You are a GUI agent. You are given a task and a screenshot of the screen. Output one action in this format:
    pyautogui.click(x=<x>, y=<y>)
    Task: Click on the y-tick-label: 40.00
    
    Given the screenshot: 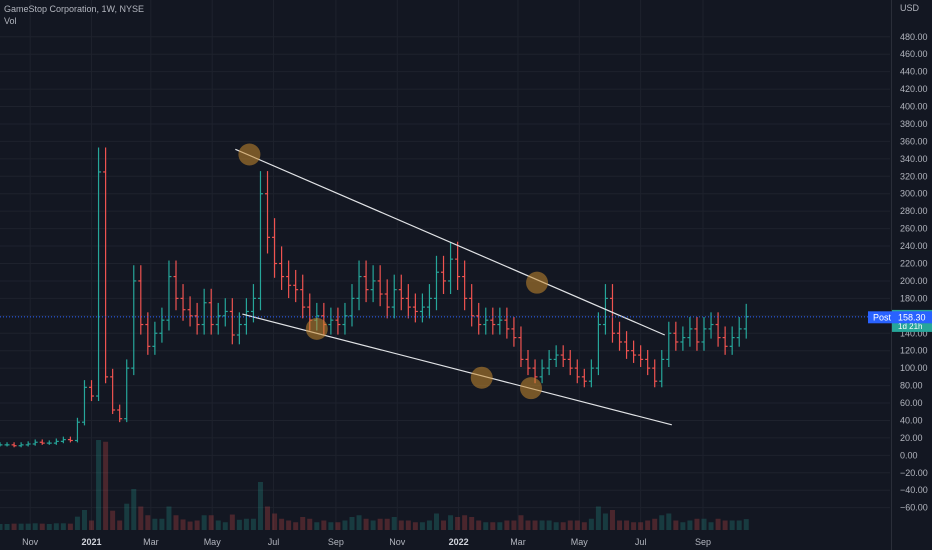 What is the action you would take?
    pyautogui.click(x=911, y=420)
    